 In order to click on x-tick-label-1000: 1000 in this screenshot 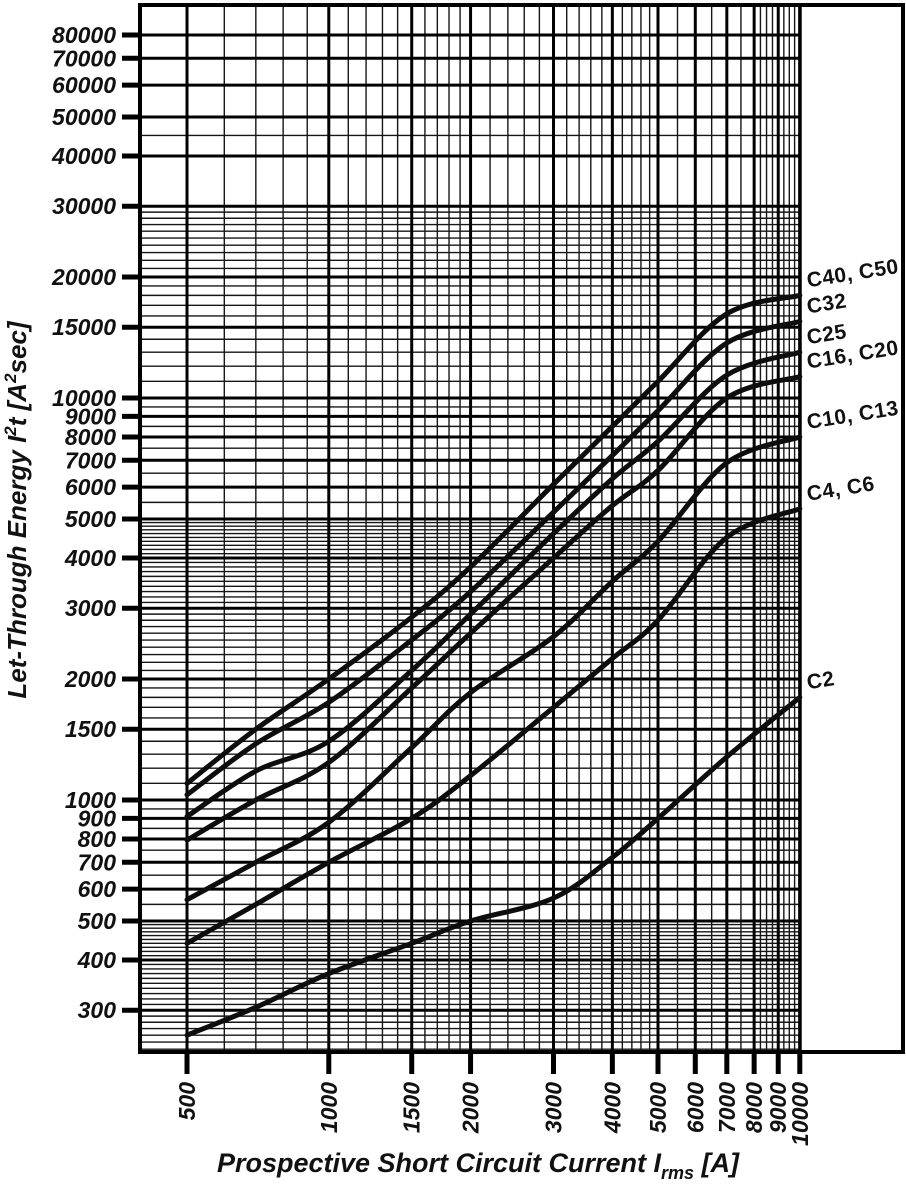, I will do `click(329, 1107)`.